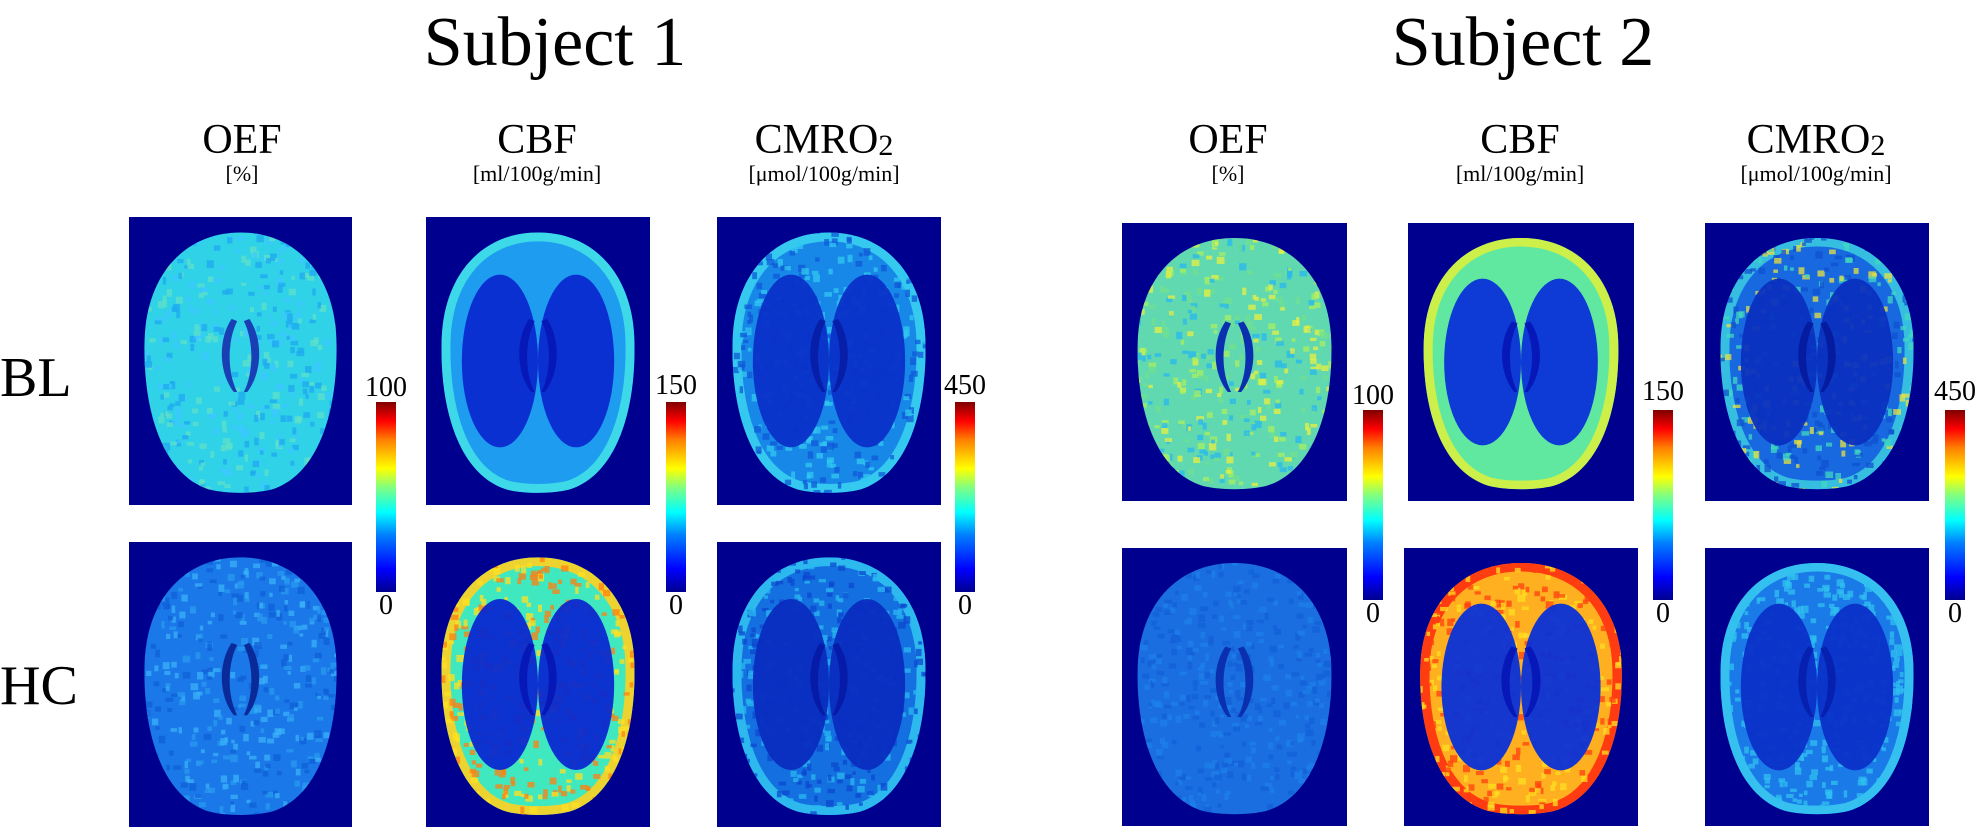 This screenshot has width=1982, height=829. Describe the element at coordinates (1373, 395) in the screenshot. I see `s2-oef-cbar-max: 100` at that location.